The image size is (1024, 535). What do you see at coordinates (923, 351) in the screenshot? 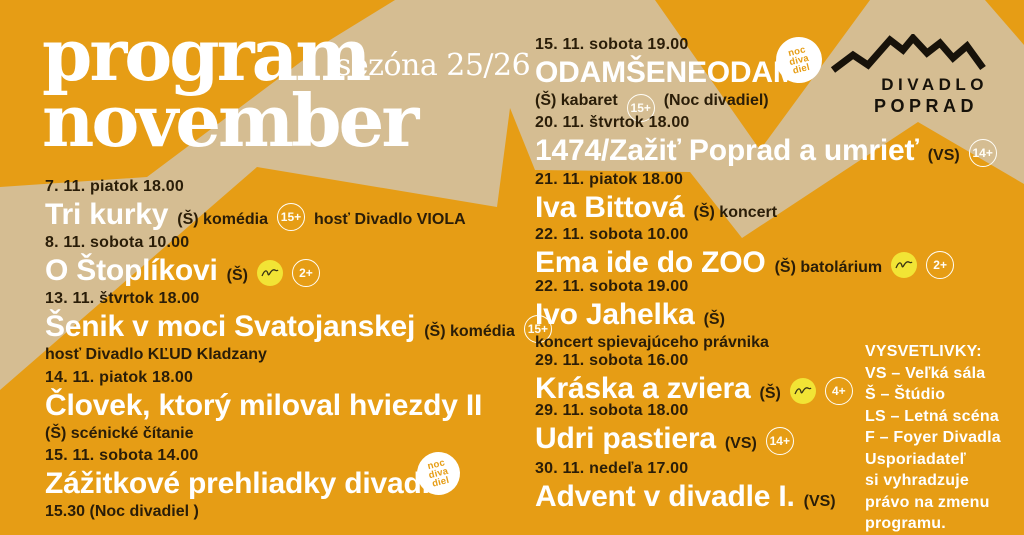
I see `legend-heading: VYSVETLIVKY:` at bounding box center [923, 351].